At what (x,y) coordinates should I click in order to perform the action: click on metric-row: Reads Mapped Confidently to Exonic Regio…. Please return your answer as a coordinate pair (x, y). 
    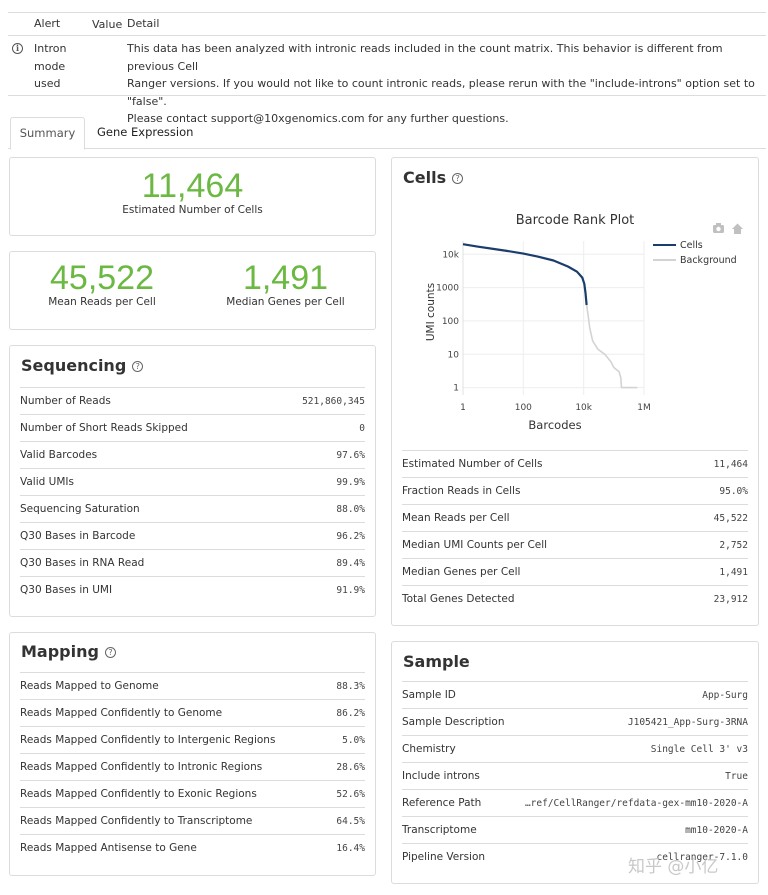
    Looking at the image, I should click on (192, 793).